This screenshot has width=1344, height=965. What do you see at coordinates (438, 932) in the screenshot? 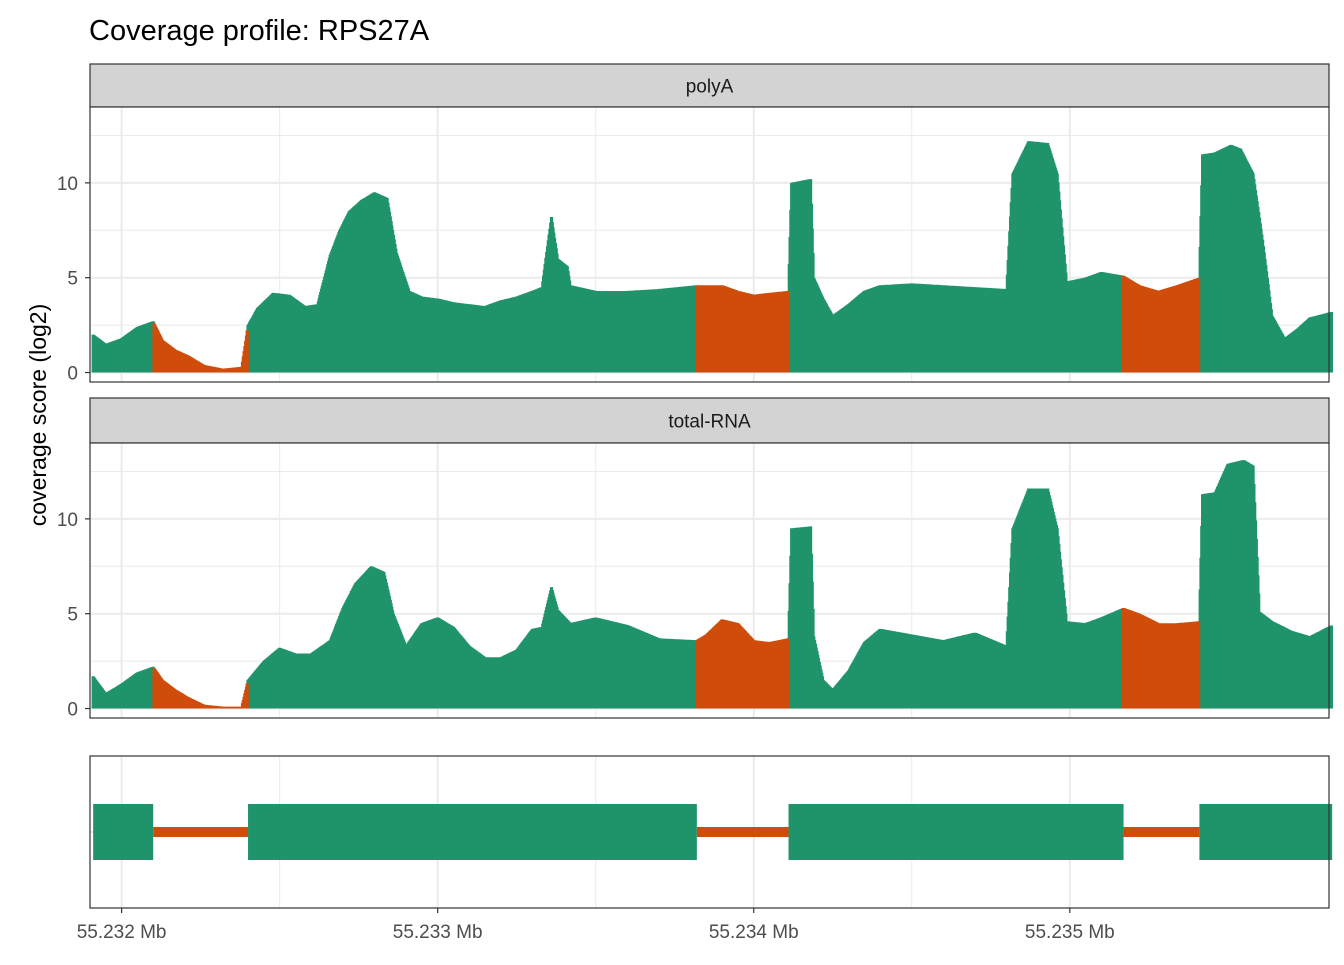
I see `x-tick-label: 55.233 Mb` at bounding box center [438, 932].